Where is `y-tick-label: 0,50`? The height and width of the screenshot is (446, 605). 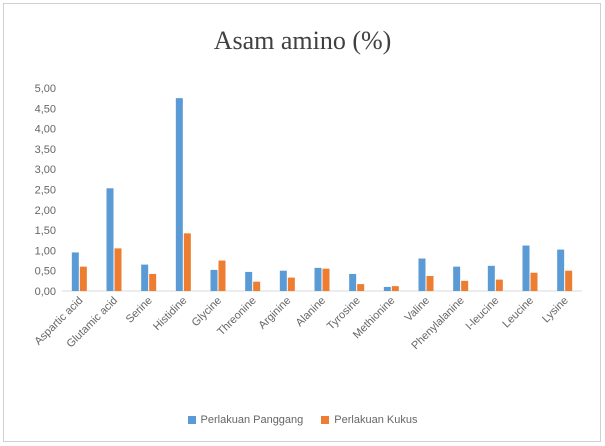 y-tick-label: 0,50 is located at coordinates (45, 272).